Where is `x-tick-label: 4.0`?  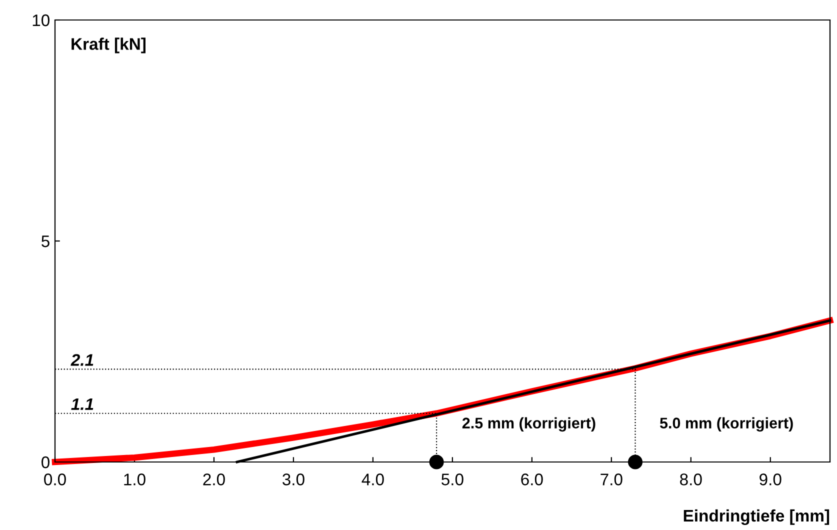 x-tick-label: 4.0 is located at coordinates (373, 480).